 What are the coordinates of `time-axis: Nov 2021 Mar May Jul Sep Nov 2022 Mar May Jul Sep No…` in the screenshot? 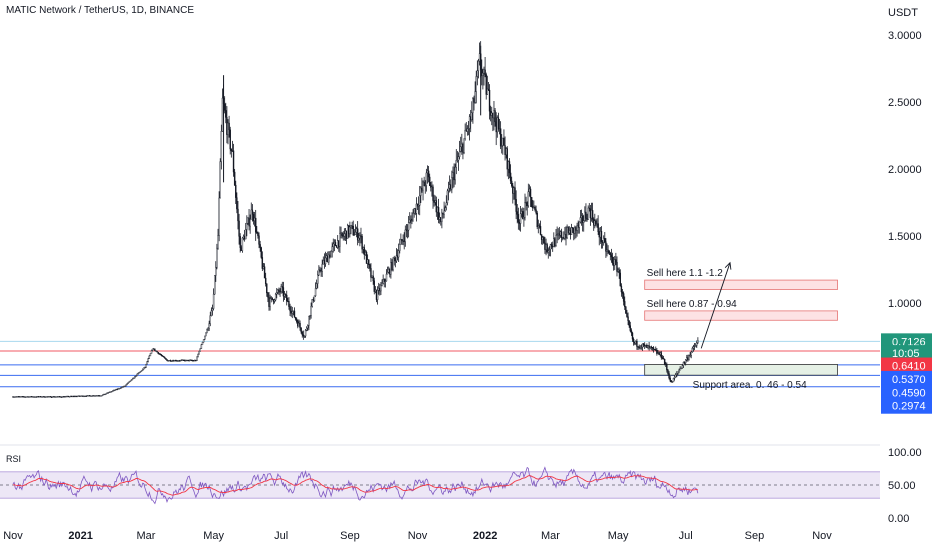 It's located at (417, 536).